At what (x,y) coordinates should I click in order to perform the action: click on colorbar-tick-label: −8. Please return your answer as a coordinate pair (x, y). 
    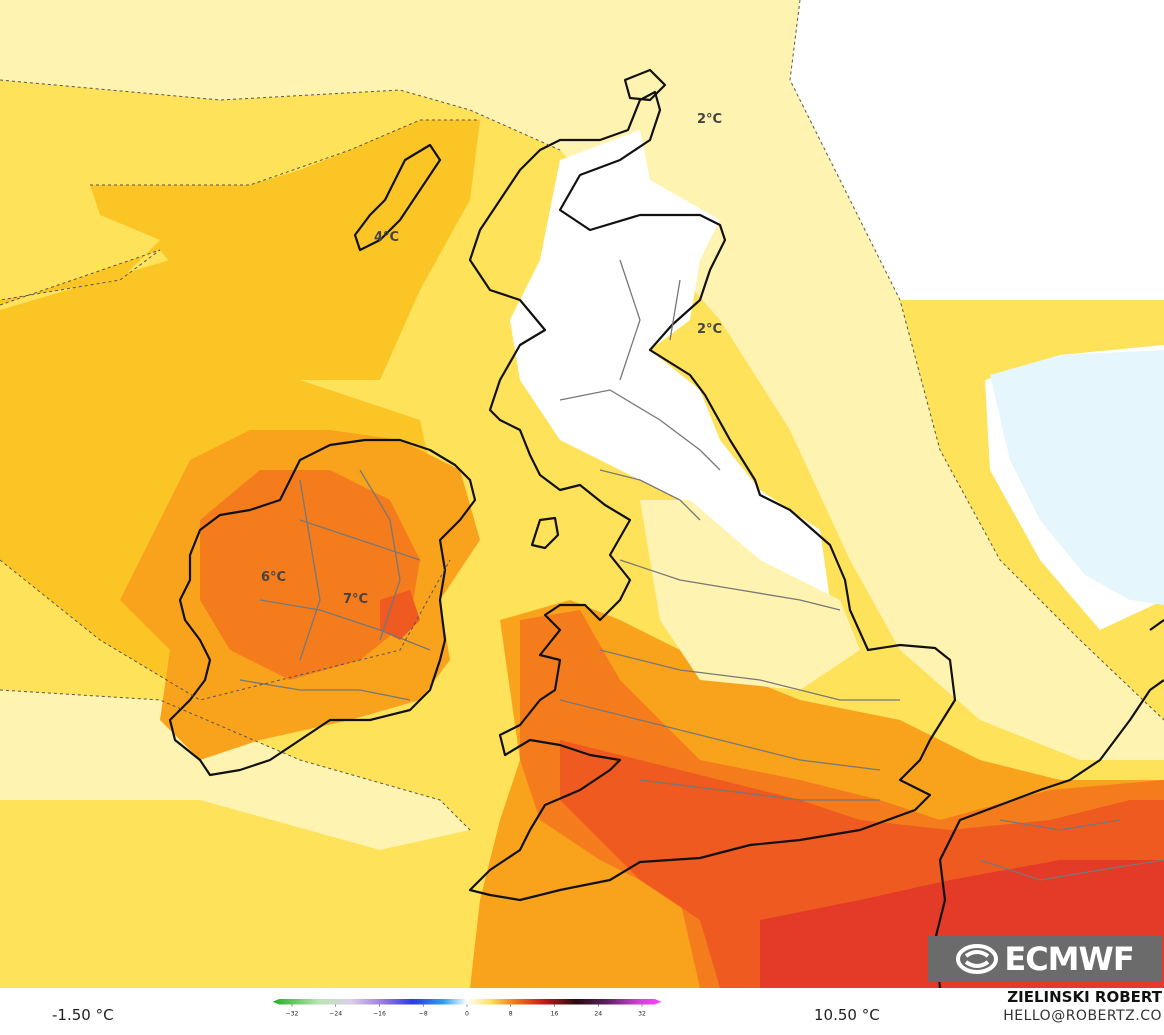
    Looking at the image, I should click on (423, 1014).